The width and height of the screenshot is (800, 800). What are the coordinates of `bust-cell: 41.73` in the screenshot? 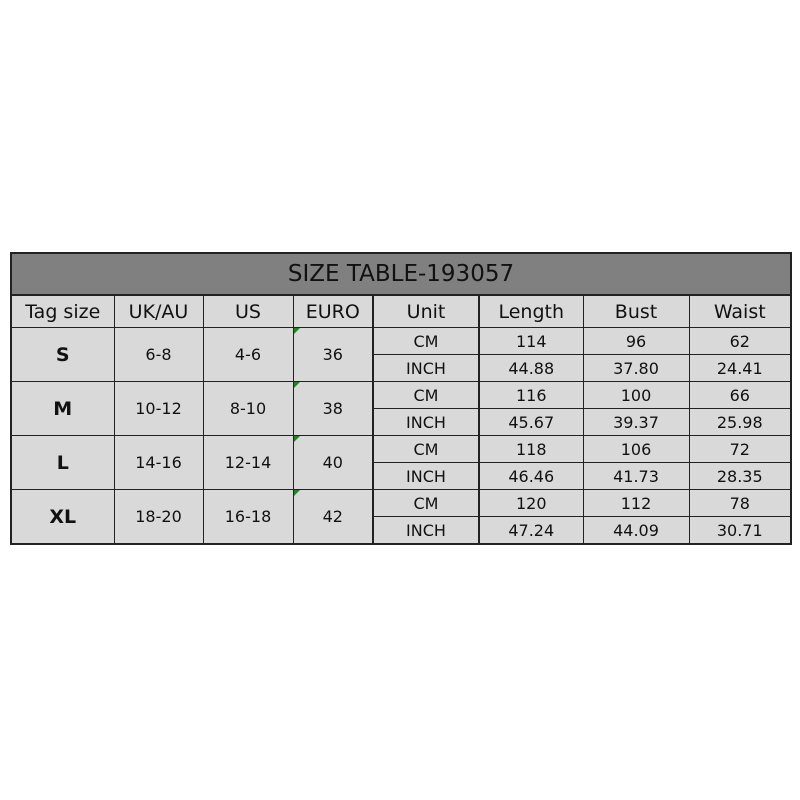 It's located at (636, 476).